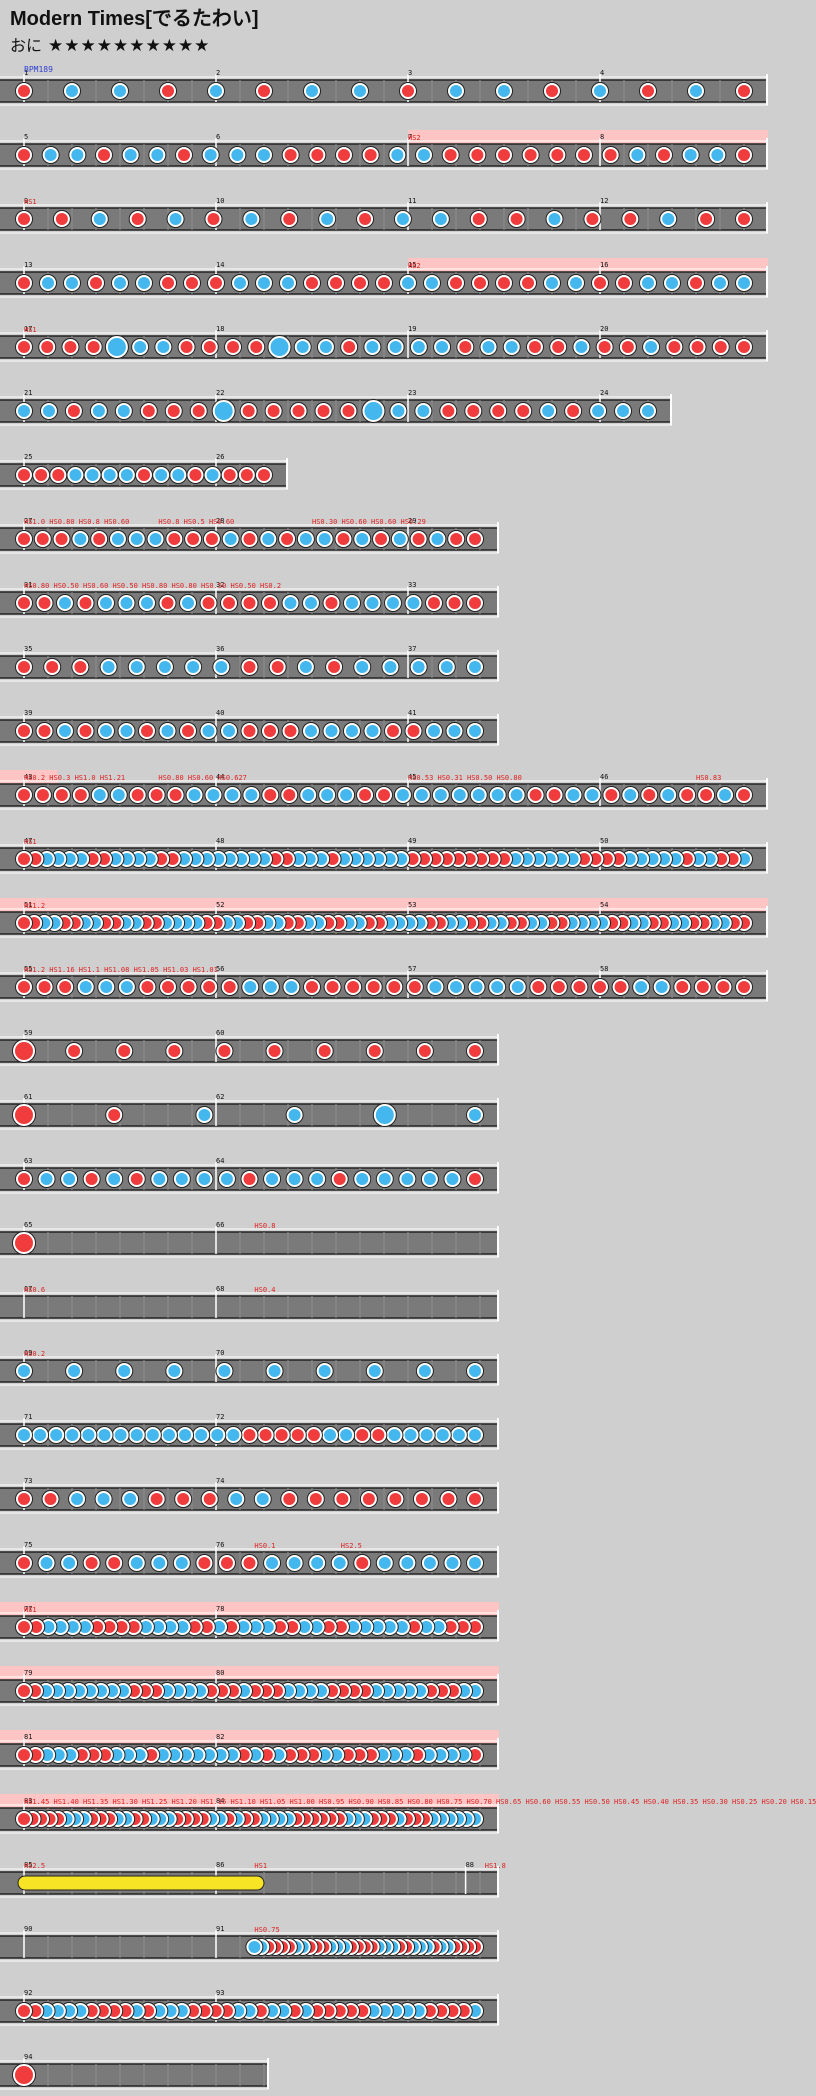 This screenshot has width=816, height=2096. I want to click on speed-band, so click(249, 1609).